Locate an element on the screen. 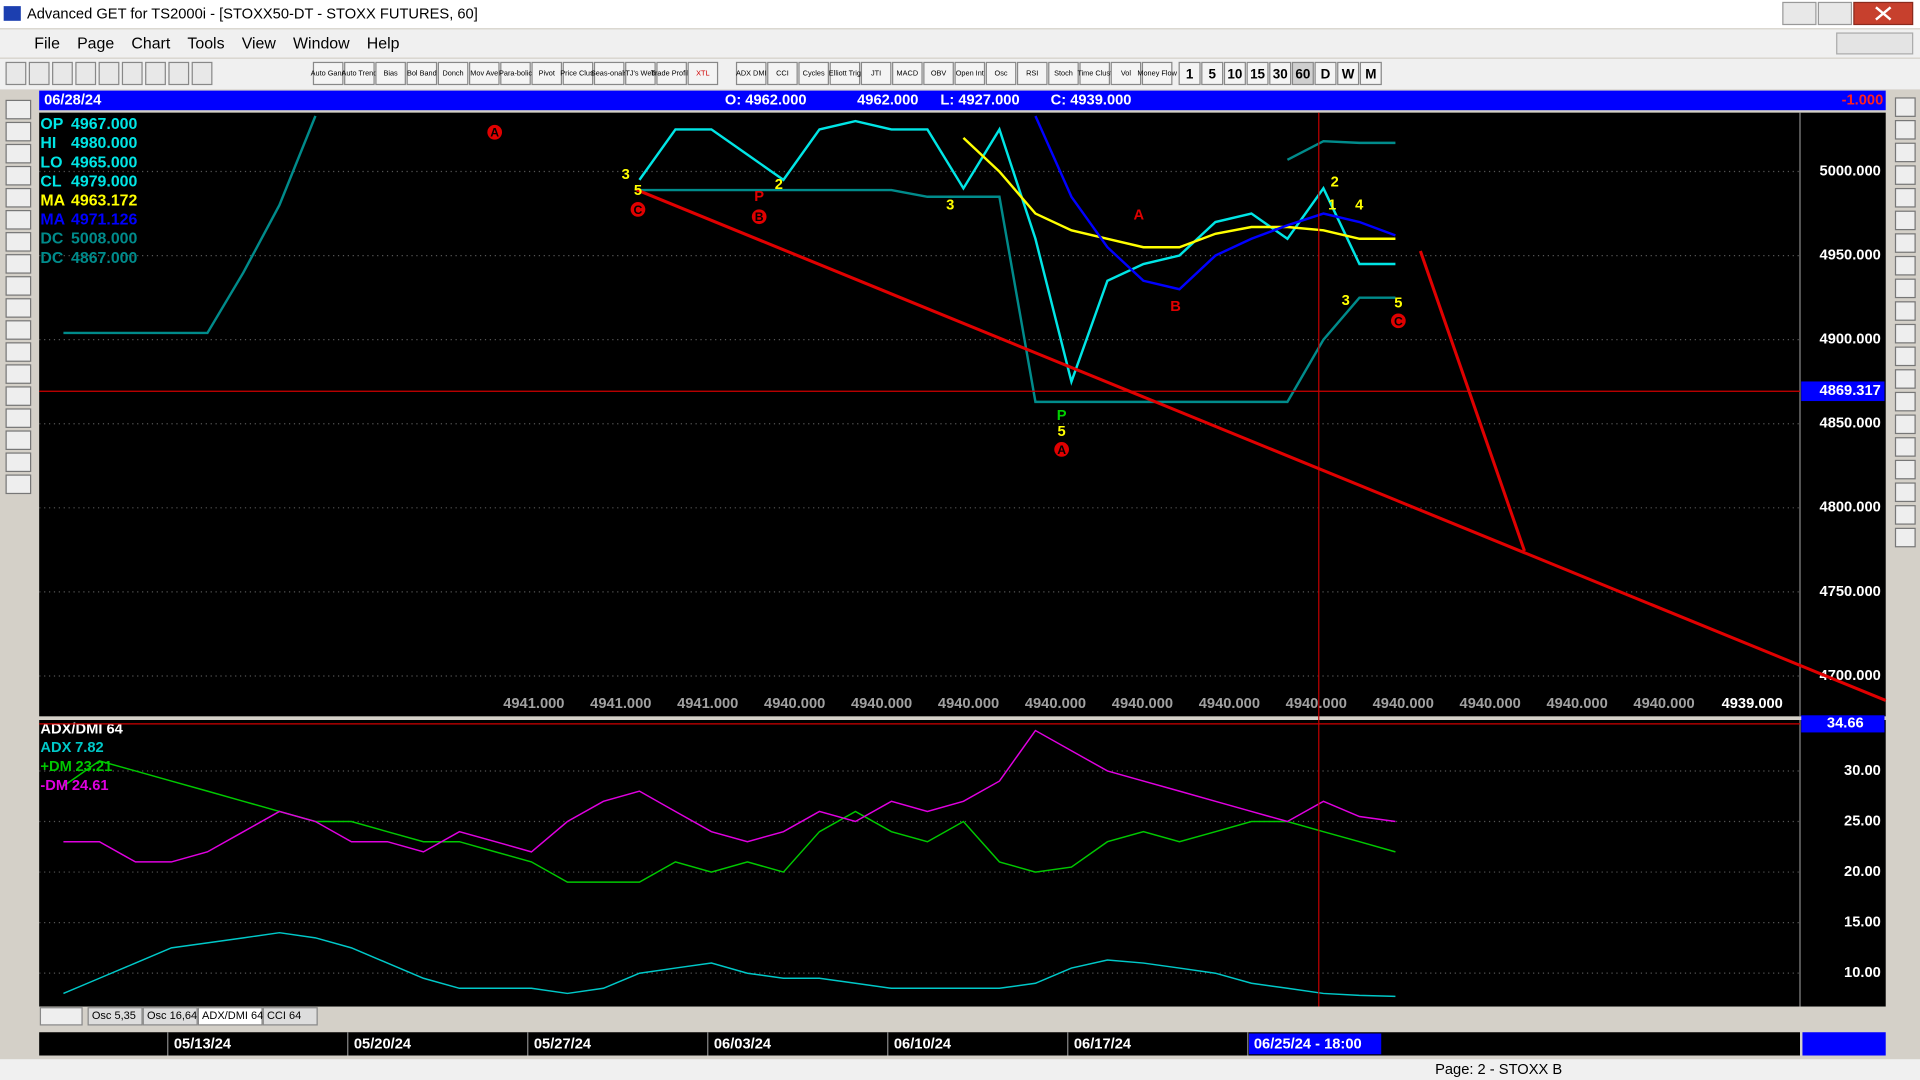 The width and height of the screenshot is (1920, 1080). legend-value: 4979.000 is located at coordinates (104, 181).